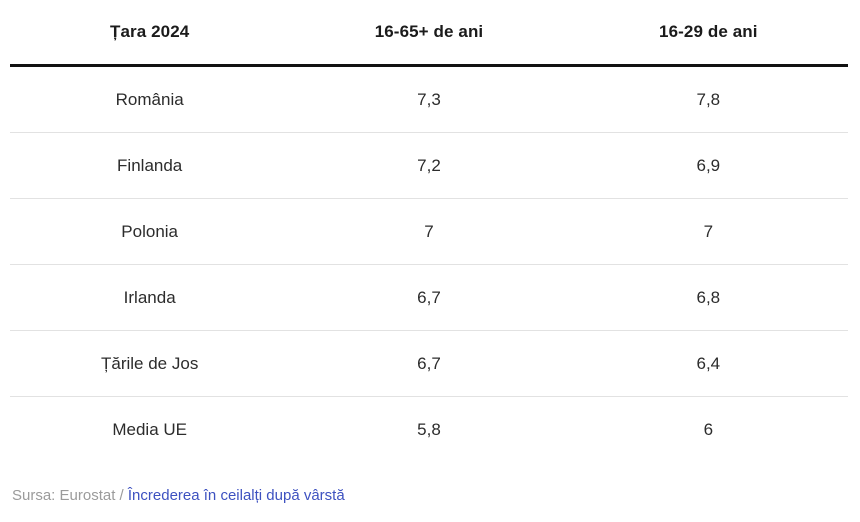 The image size is (860, 522). What do you see at coordinates (150, 363) in the screenshot?
I see `country-cell: Țările de Jos` at bounding box center [150, 363].